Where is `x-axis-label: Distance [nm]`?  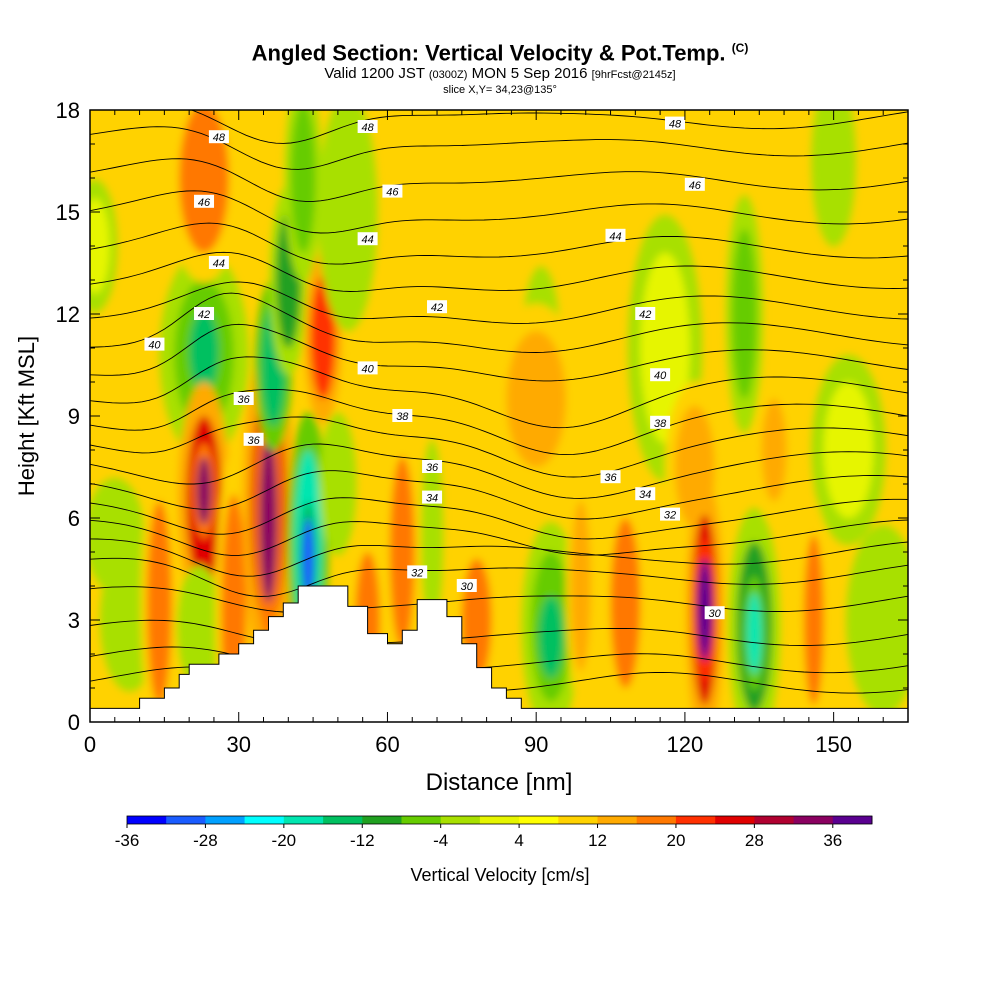
x-axis-label: Distance [nm] is located at coordinates (499, 782).